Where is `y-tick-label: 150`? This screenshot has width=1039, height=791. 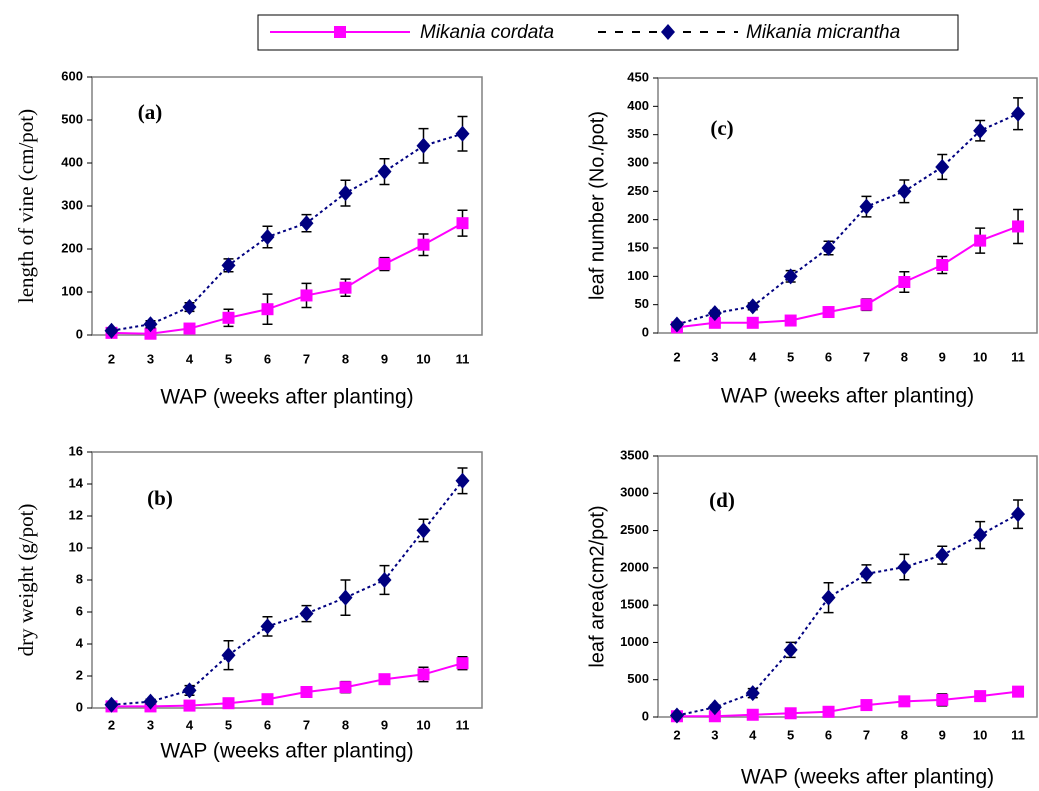
y-tick-label: 150 is located at coordinates (638, 246).